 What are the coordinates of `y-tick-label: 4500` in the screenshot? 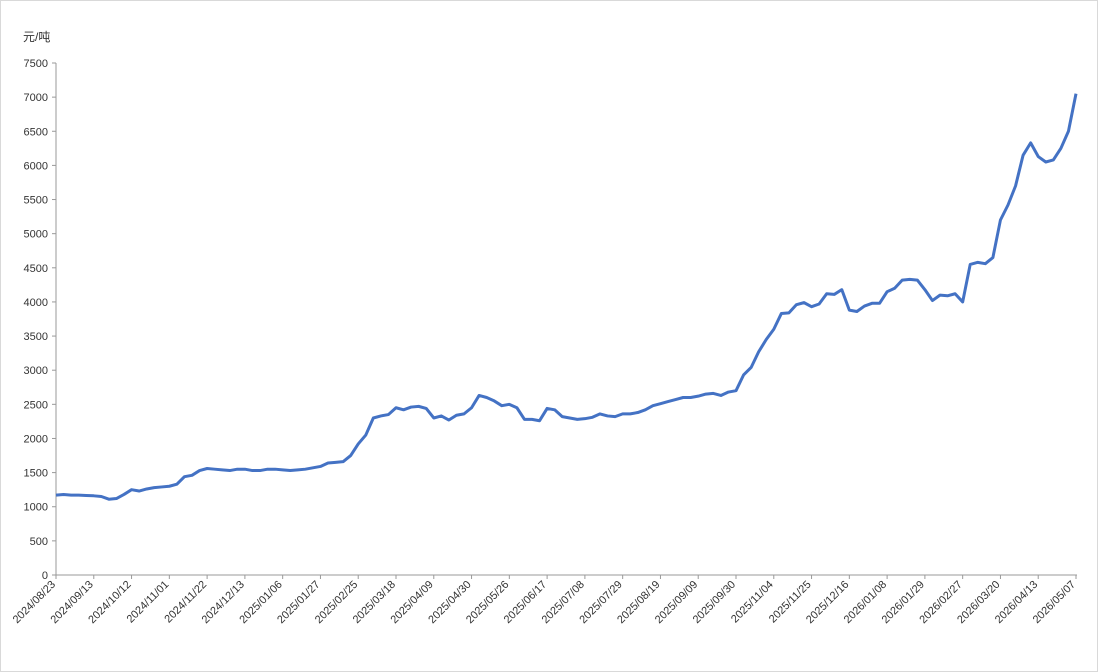 It's located at (36, 269).